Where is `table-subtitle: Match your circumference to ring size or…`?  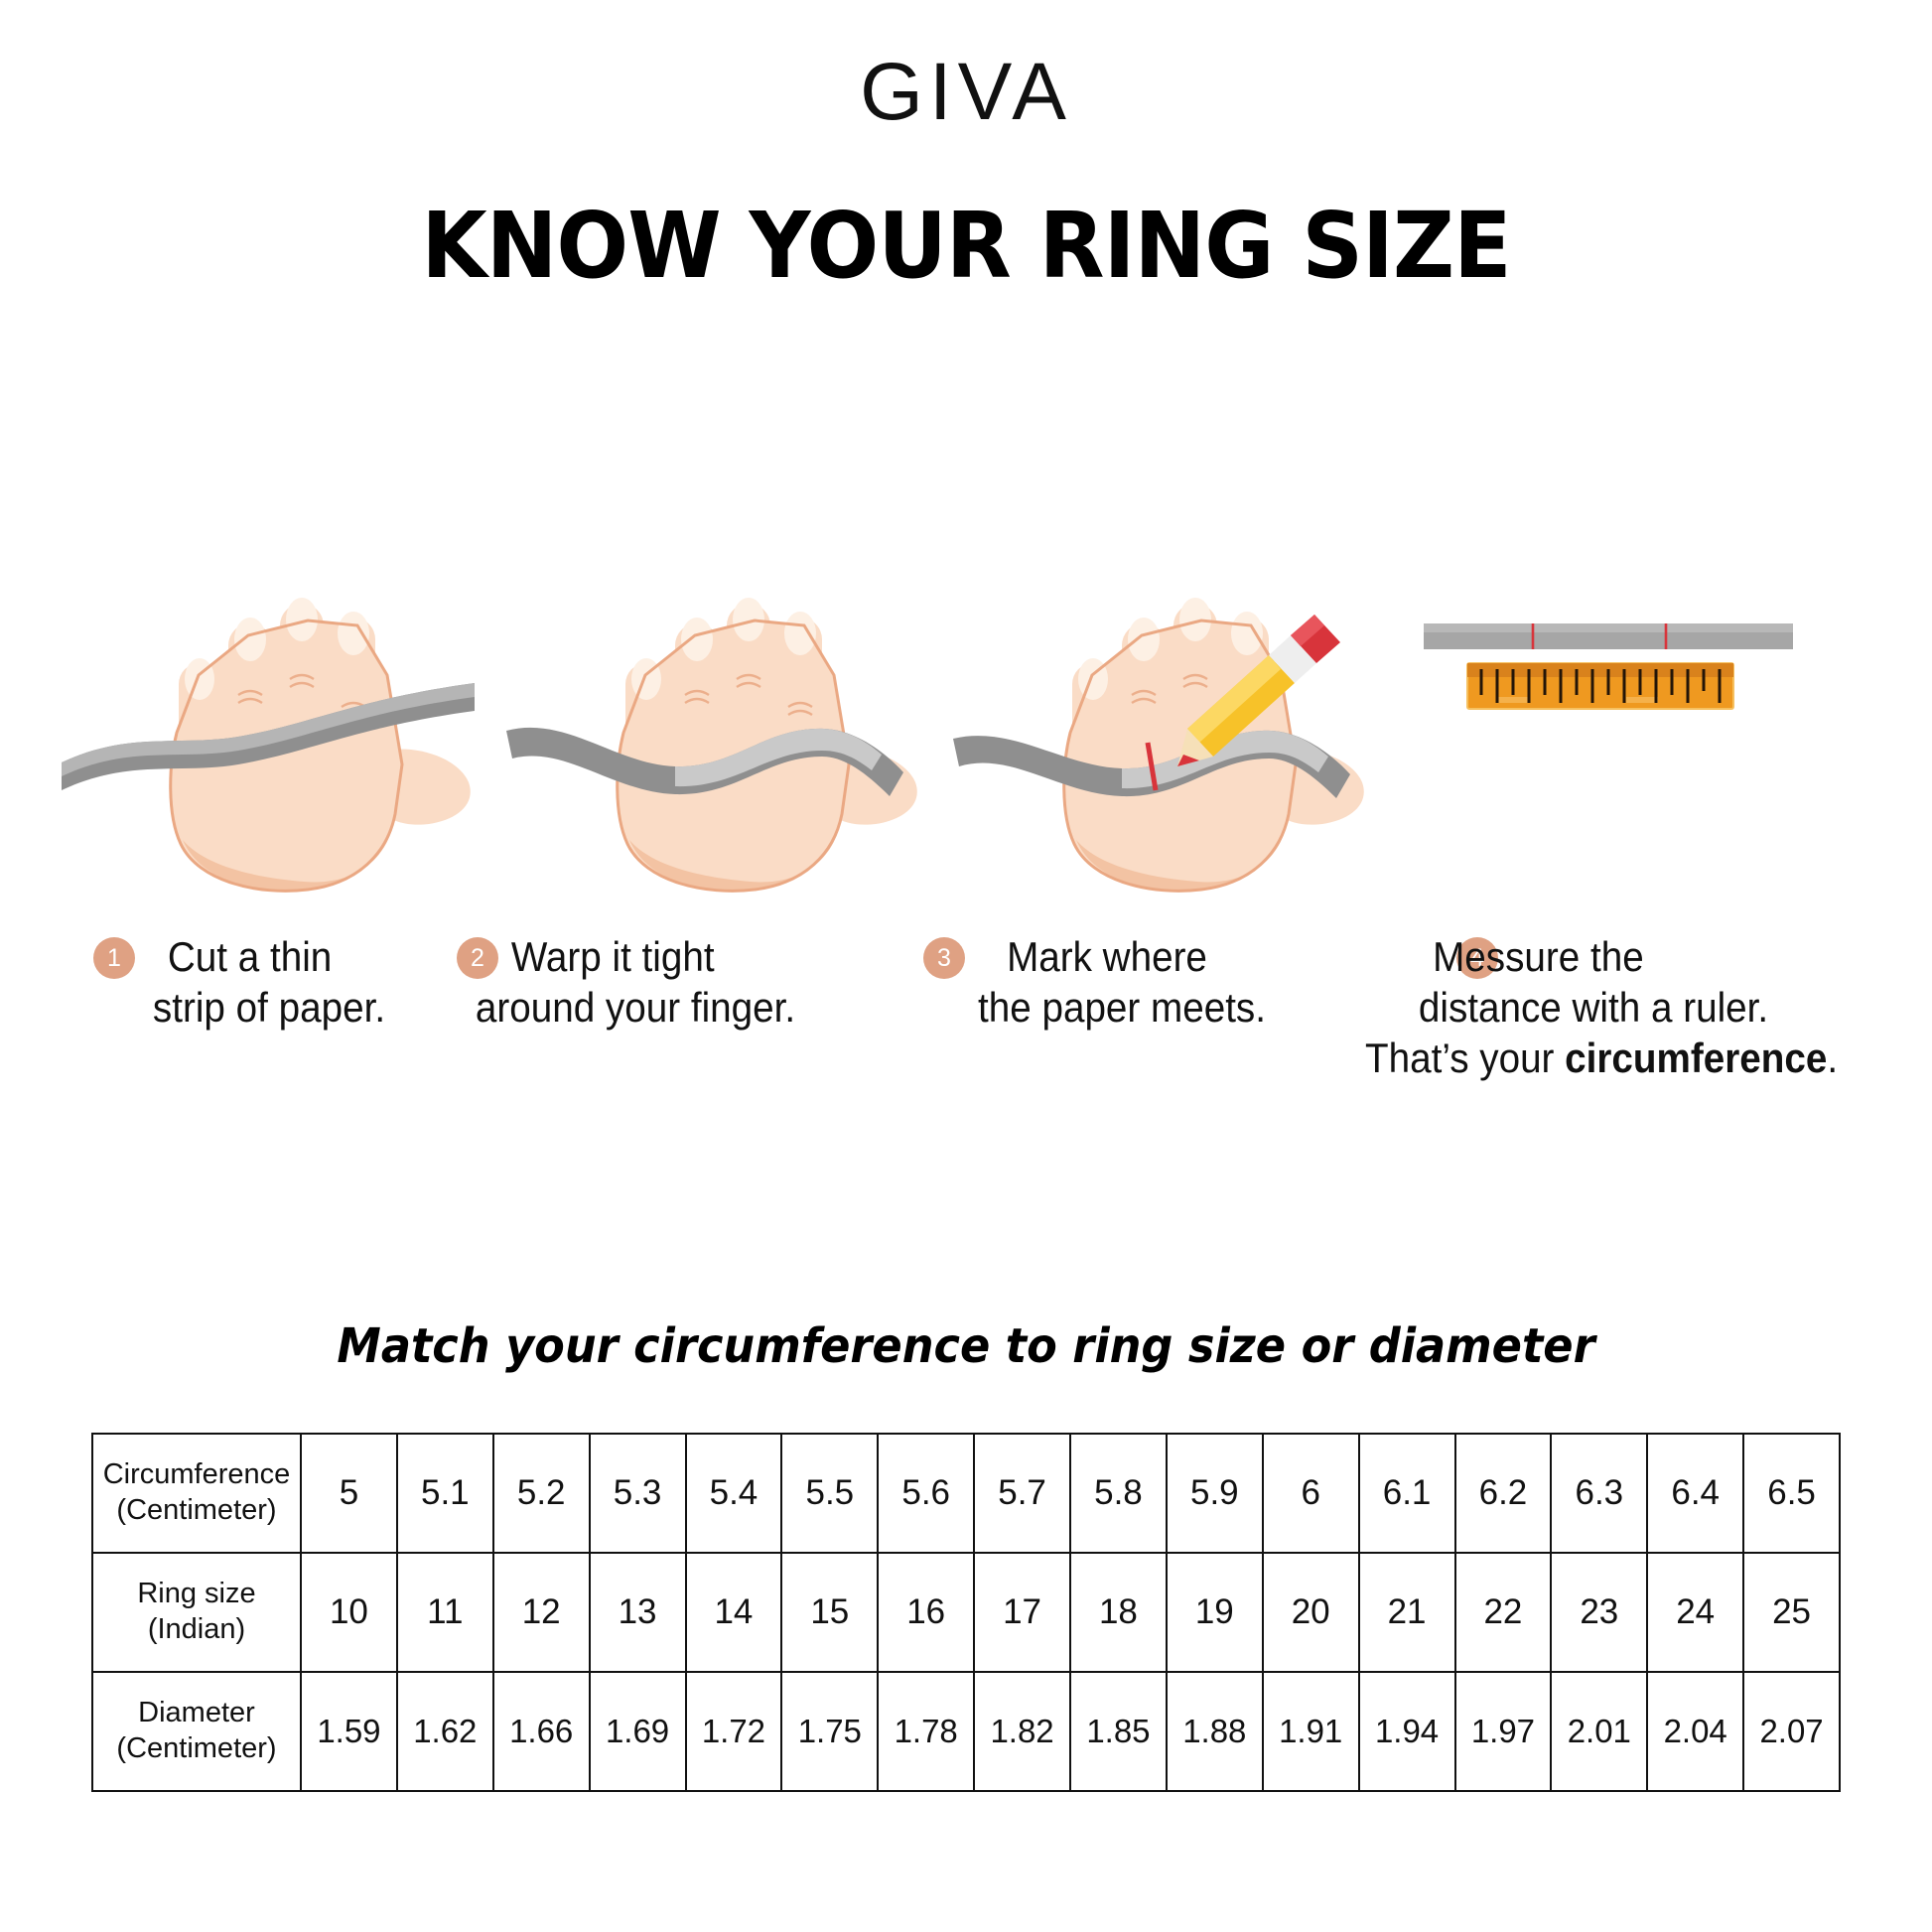
table-subtitle: Match your circumference to ring size or… is located at coordinates (966, 1346).